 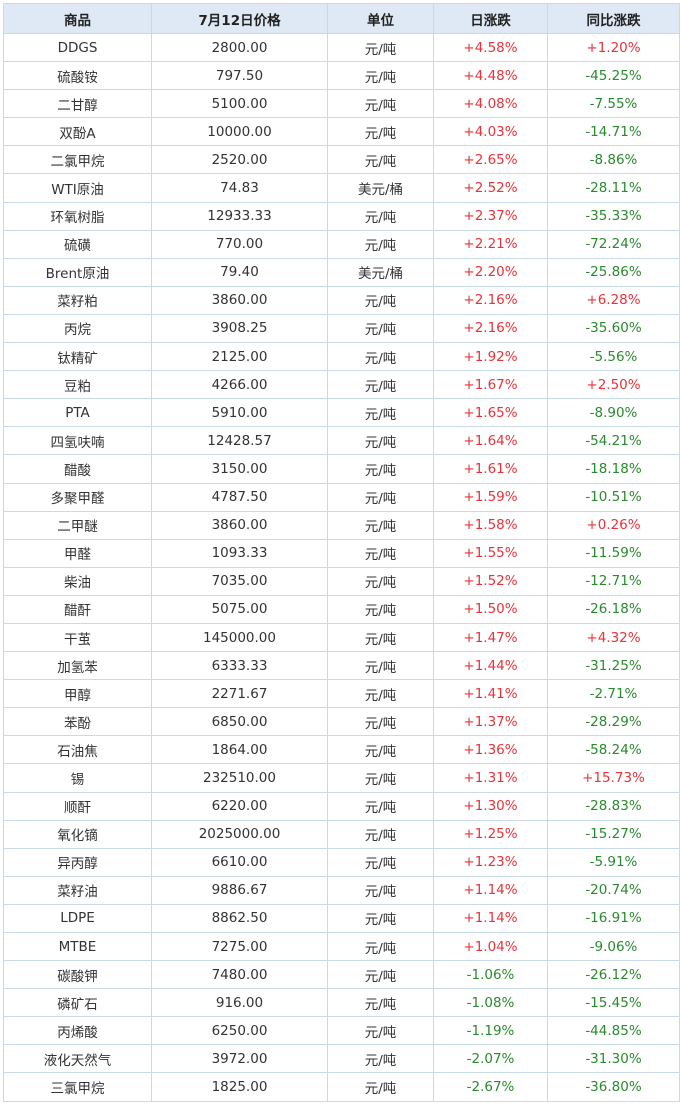 What do you see at coordinates (77, 18) in the screenshot?
I see `header-commodity: 商品` at bounding box center [77, 18].